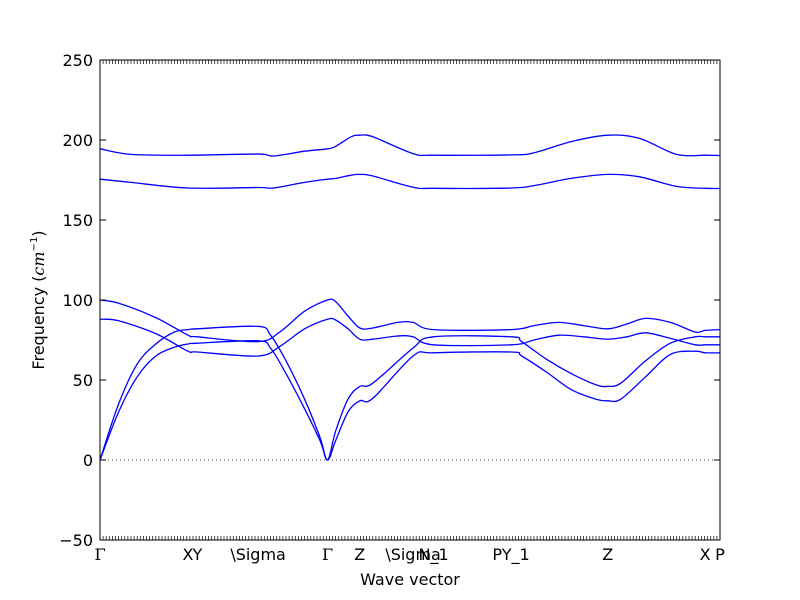 This screenshot has height=600, width=800. What do you see at coordinates (38, 263) in the screenshot?
I see `y-axis-unit: cm` at bounding box center [38, 263].